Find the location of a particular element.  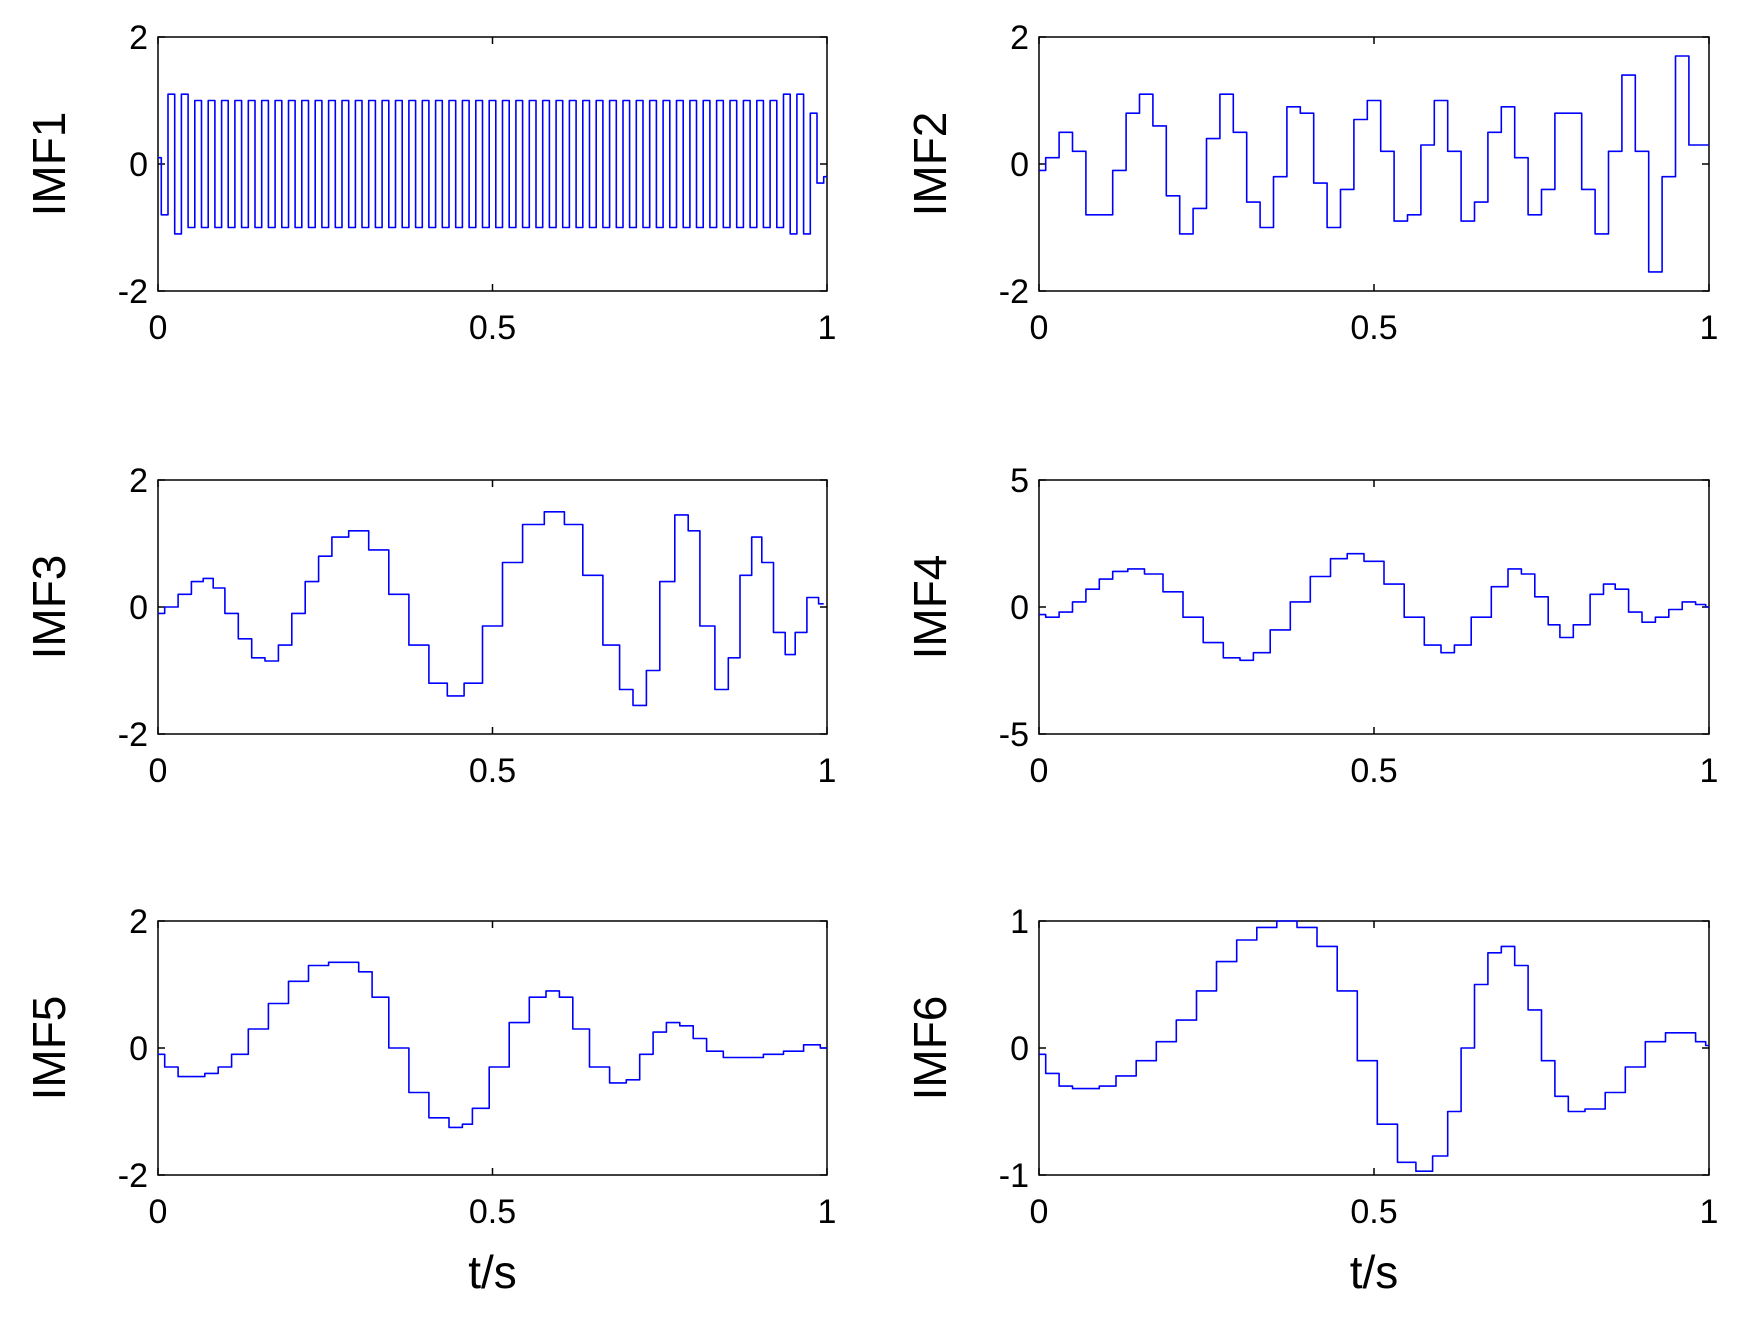

y-axis-label: IMF2 is located at coordinates (930, 164).